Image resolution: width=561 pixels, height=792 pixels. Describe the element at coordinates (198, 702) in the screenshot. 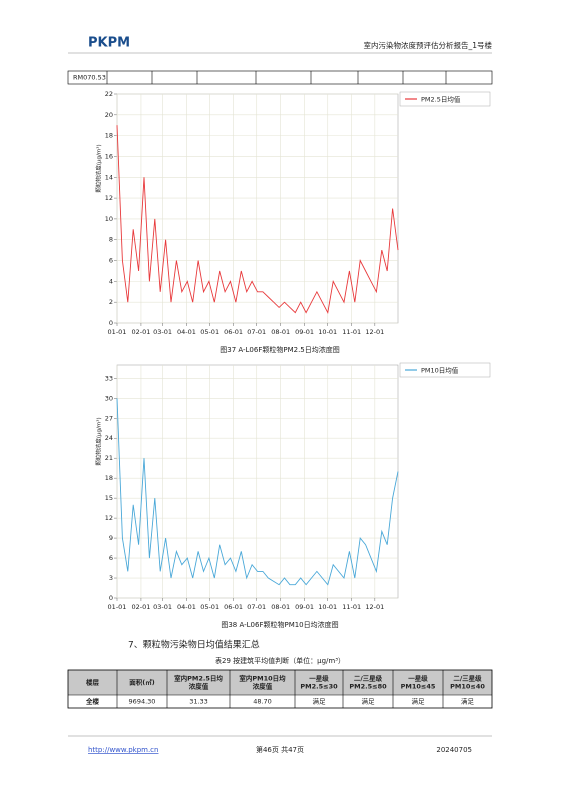

I see `table-cell: 31.33` at that location.